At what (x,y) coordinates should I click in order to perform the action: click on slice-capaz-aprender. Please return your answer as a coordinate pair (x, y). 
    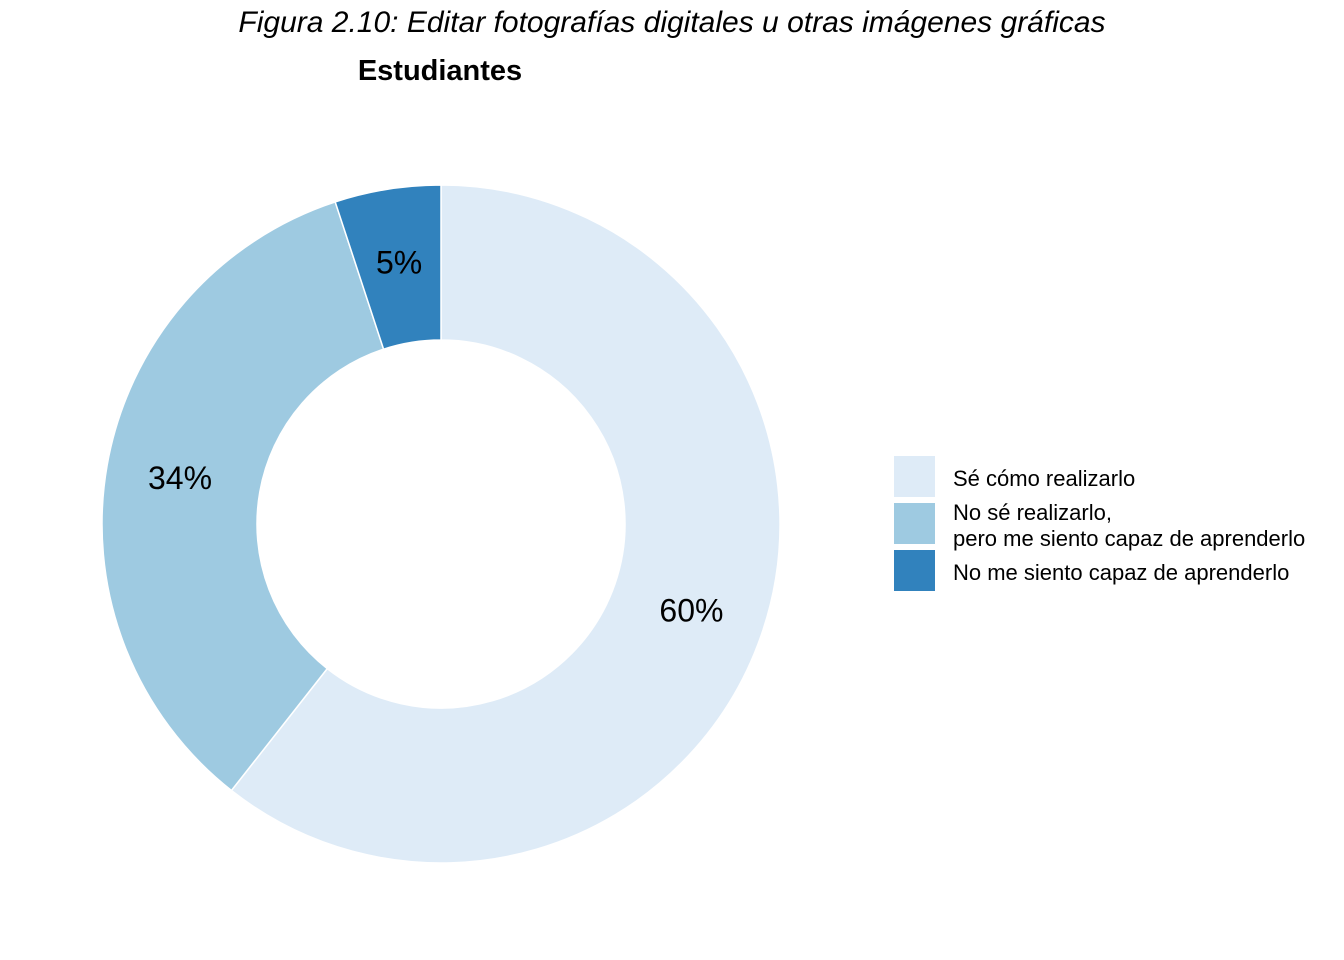
    Looking at the image, I should click on (243, 496).